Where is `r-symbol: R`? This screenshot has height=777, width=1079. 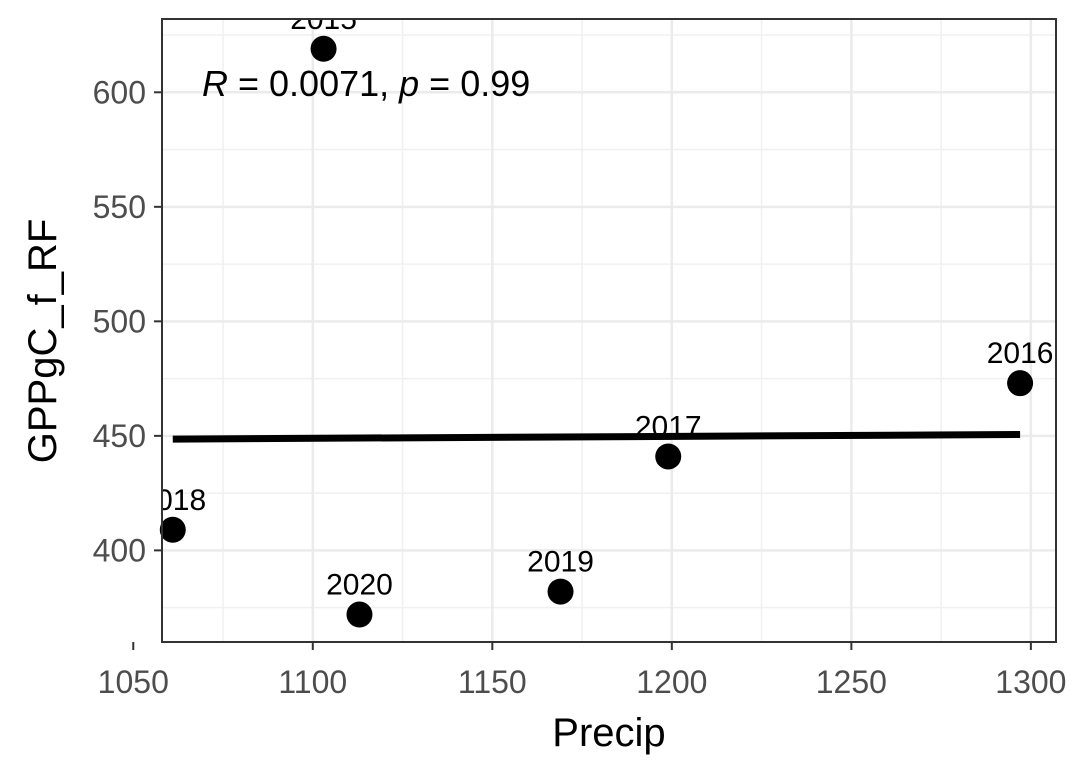
r-symbol: R is located at coordinates (215, 83).